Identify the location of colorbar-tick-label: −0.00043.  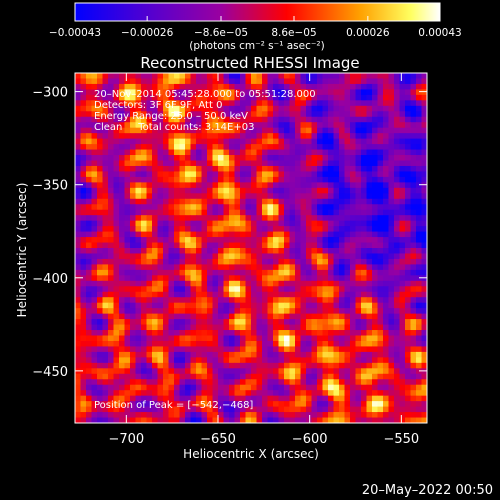
(75, 33).